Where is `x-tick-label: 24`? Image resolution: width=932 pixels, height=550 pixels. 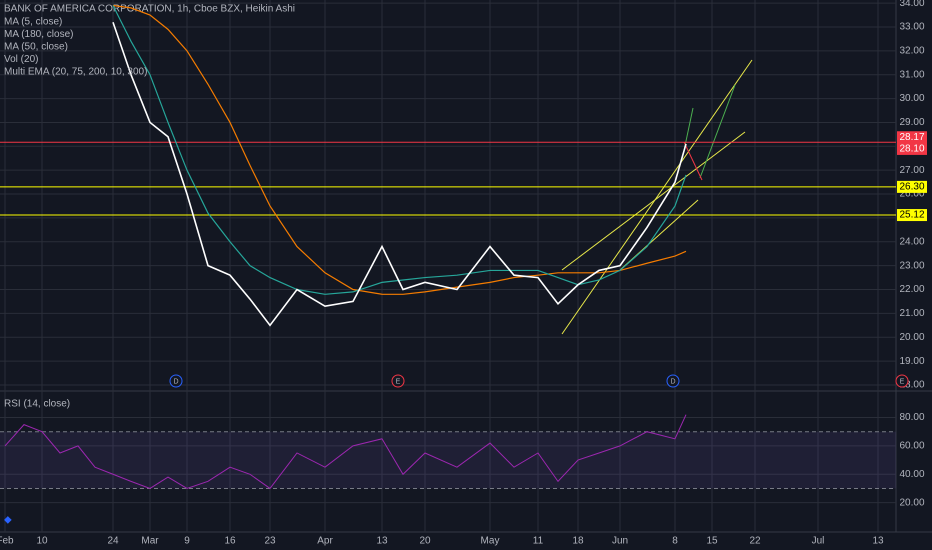 x-tick-label: 24 is located at coordinates (113, 541).